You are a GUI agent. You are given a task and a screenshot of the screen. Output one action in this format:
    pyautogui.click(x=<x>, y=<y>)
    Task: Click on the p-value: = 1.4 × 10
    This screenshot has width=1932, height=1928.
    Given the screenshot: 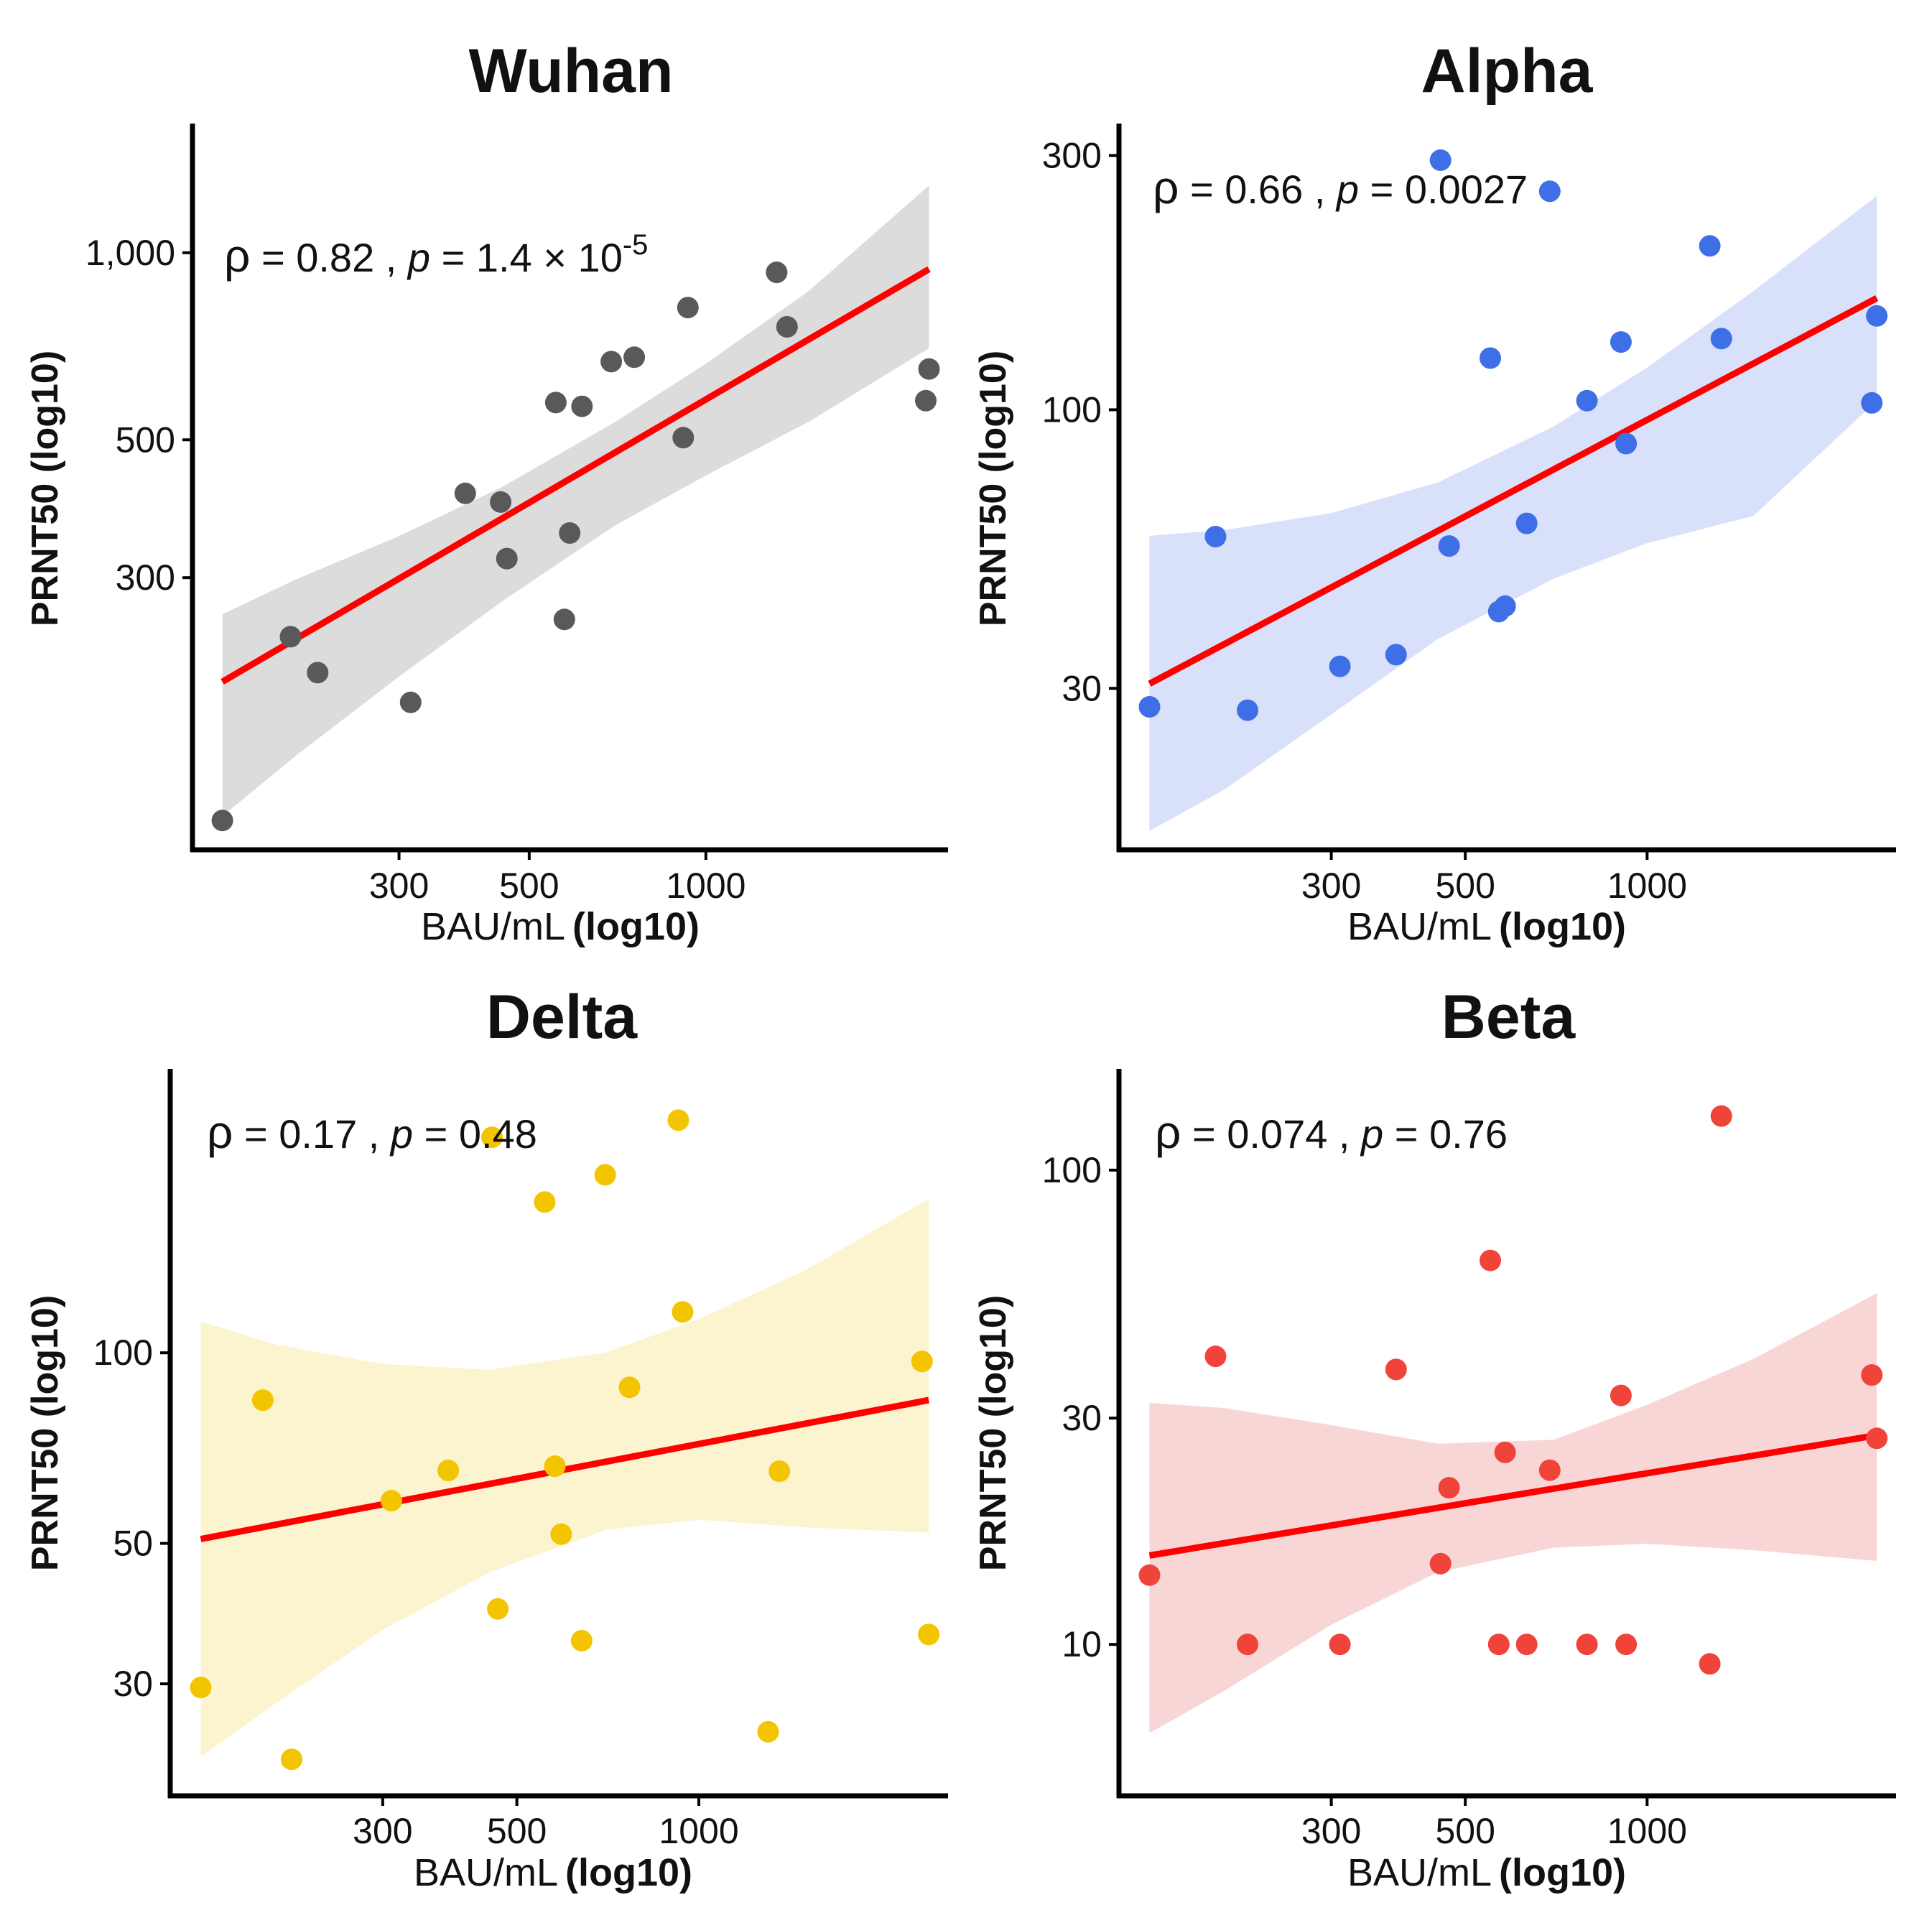 What is the action you would take?
    pyautogui.click(x=526, y=257)
    